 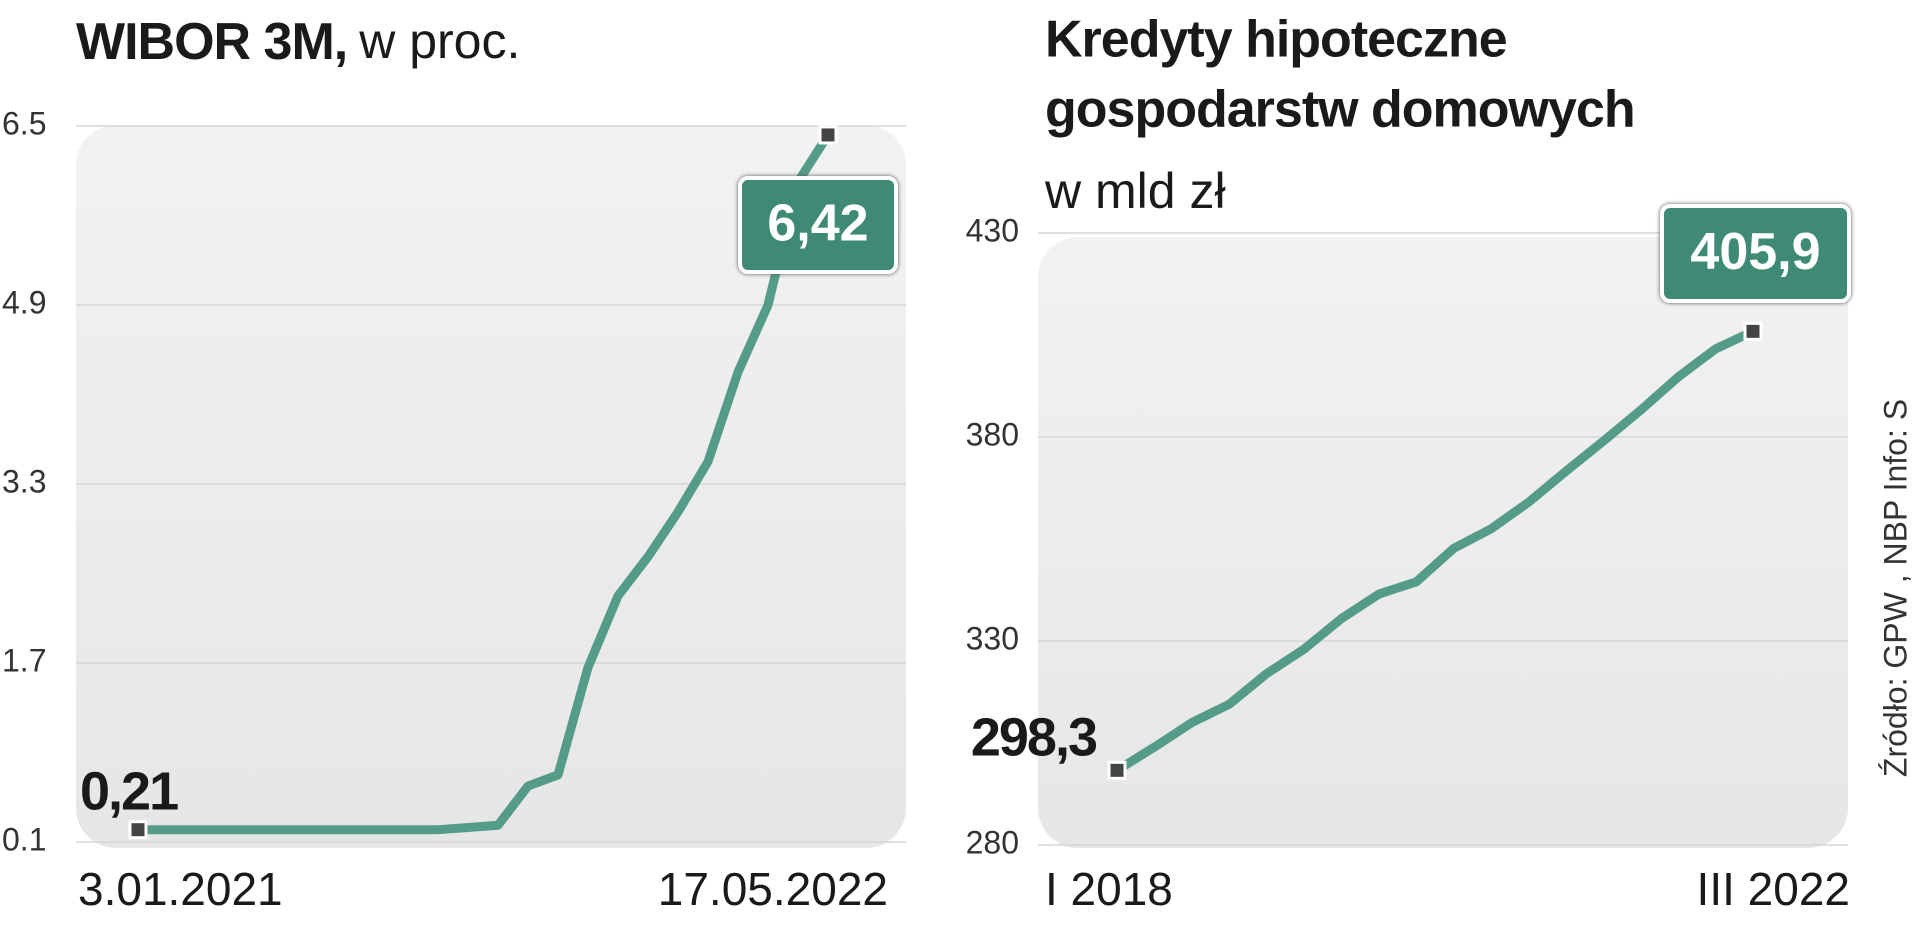 I want to click on x-tick-label: 17.05.2022, so click(x=773, y=889).